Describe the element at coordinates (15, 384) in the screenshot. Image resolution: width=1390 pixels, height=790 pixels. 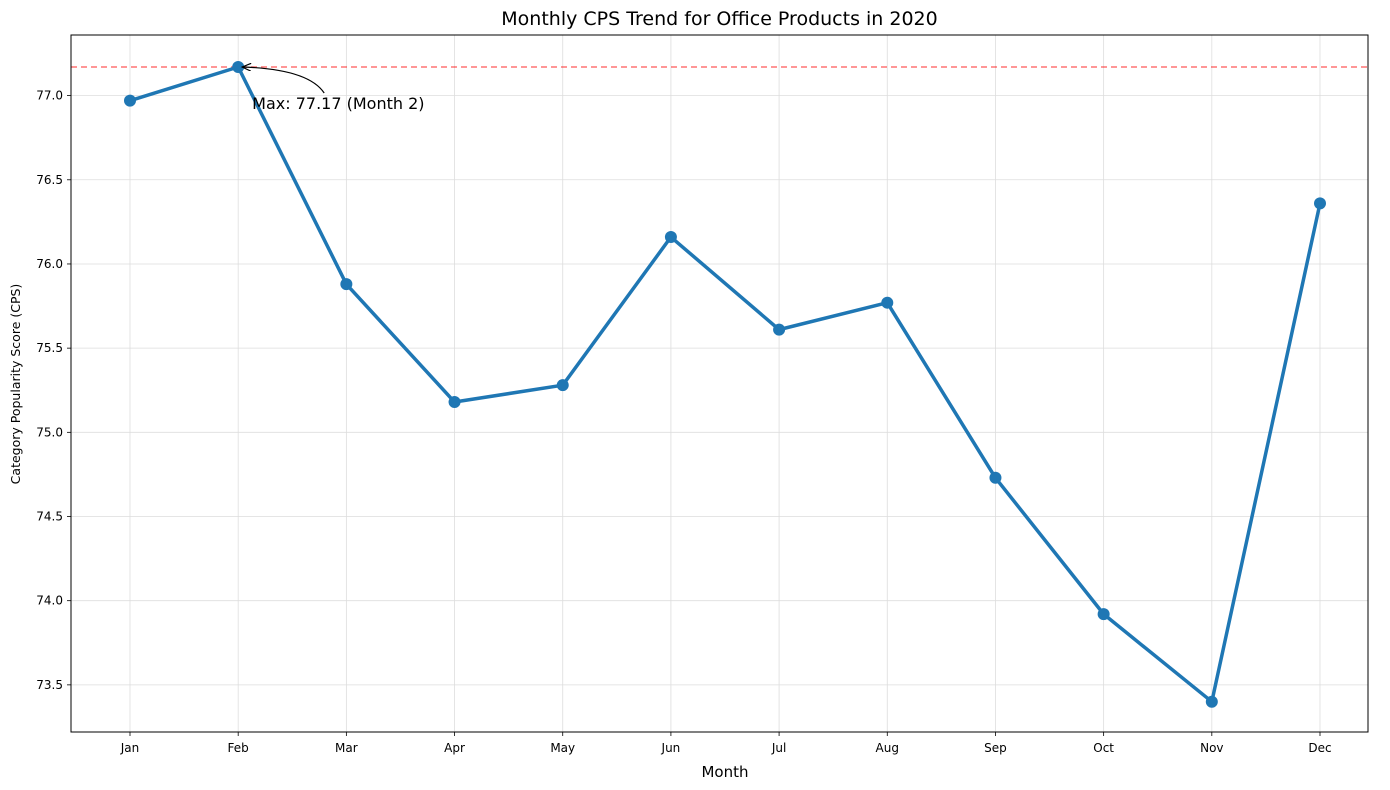
I see `y-axis-label: Category Popularity Score (CPS)` at that location.